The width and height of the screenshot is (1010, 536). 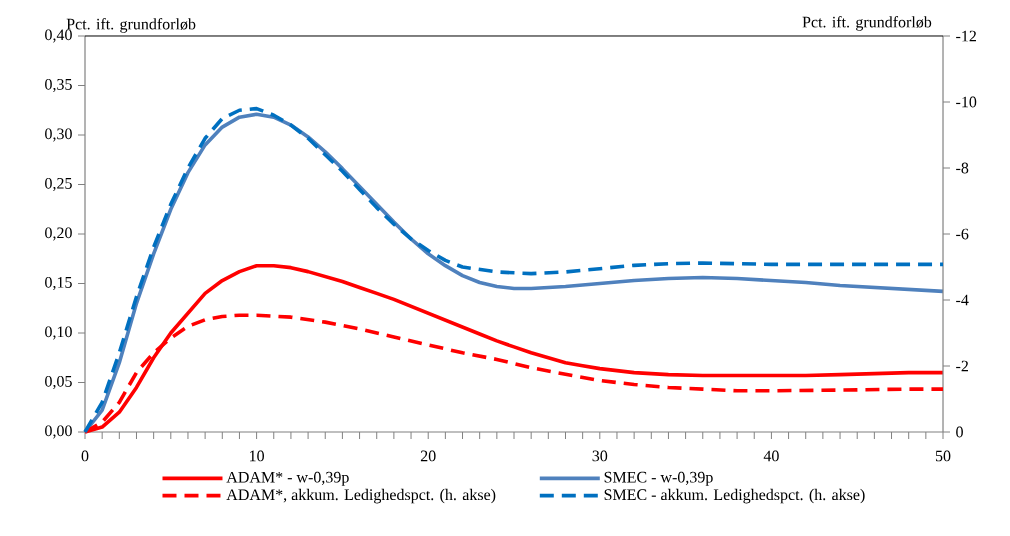 I want to click on y2-tick-label: -8, so click(x=962, y=168).